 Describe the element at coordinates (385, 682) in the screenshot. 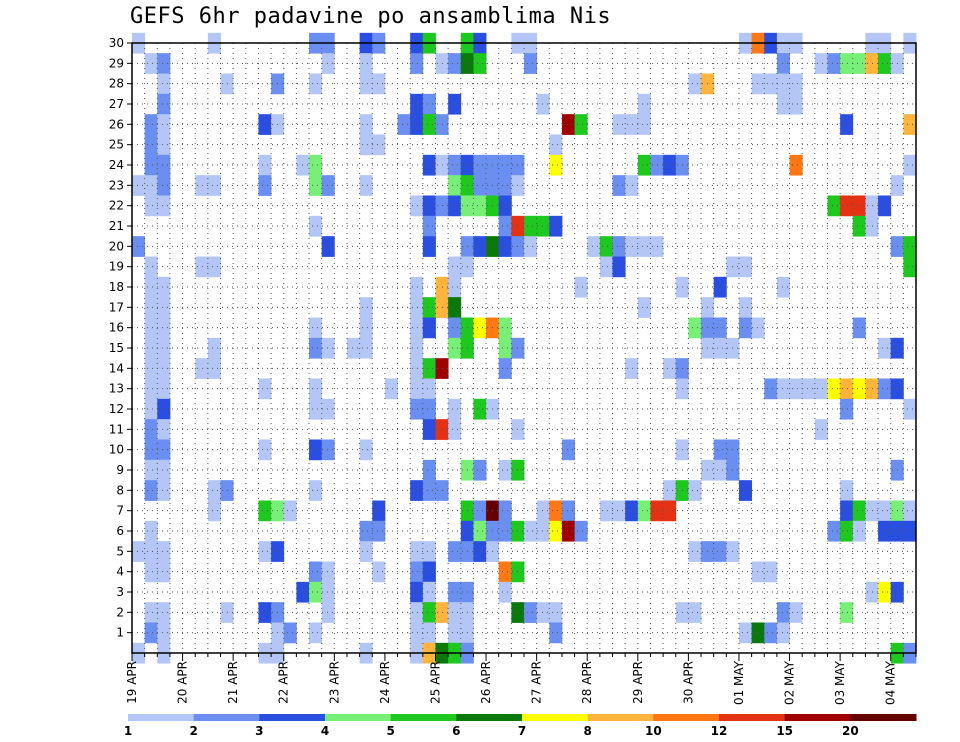

I see `x-tick-label: 24 APR` at that location.